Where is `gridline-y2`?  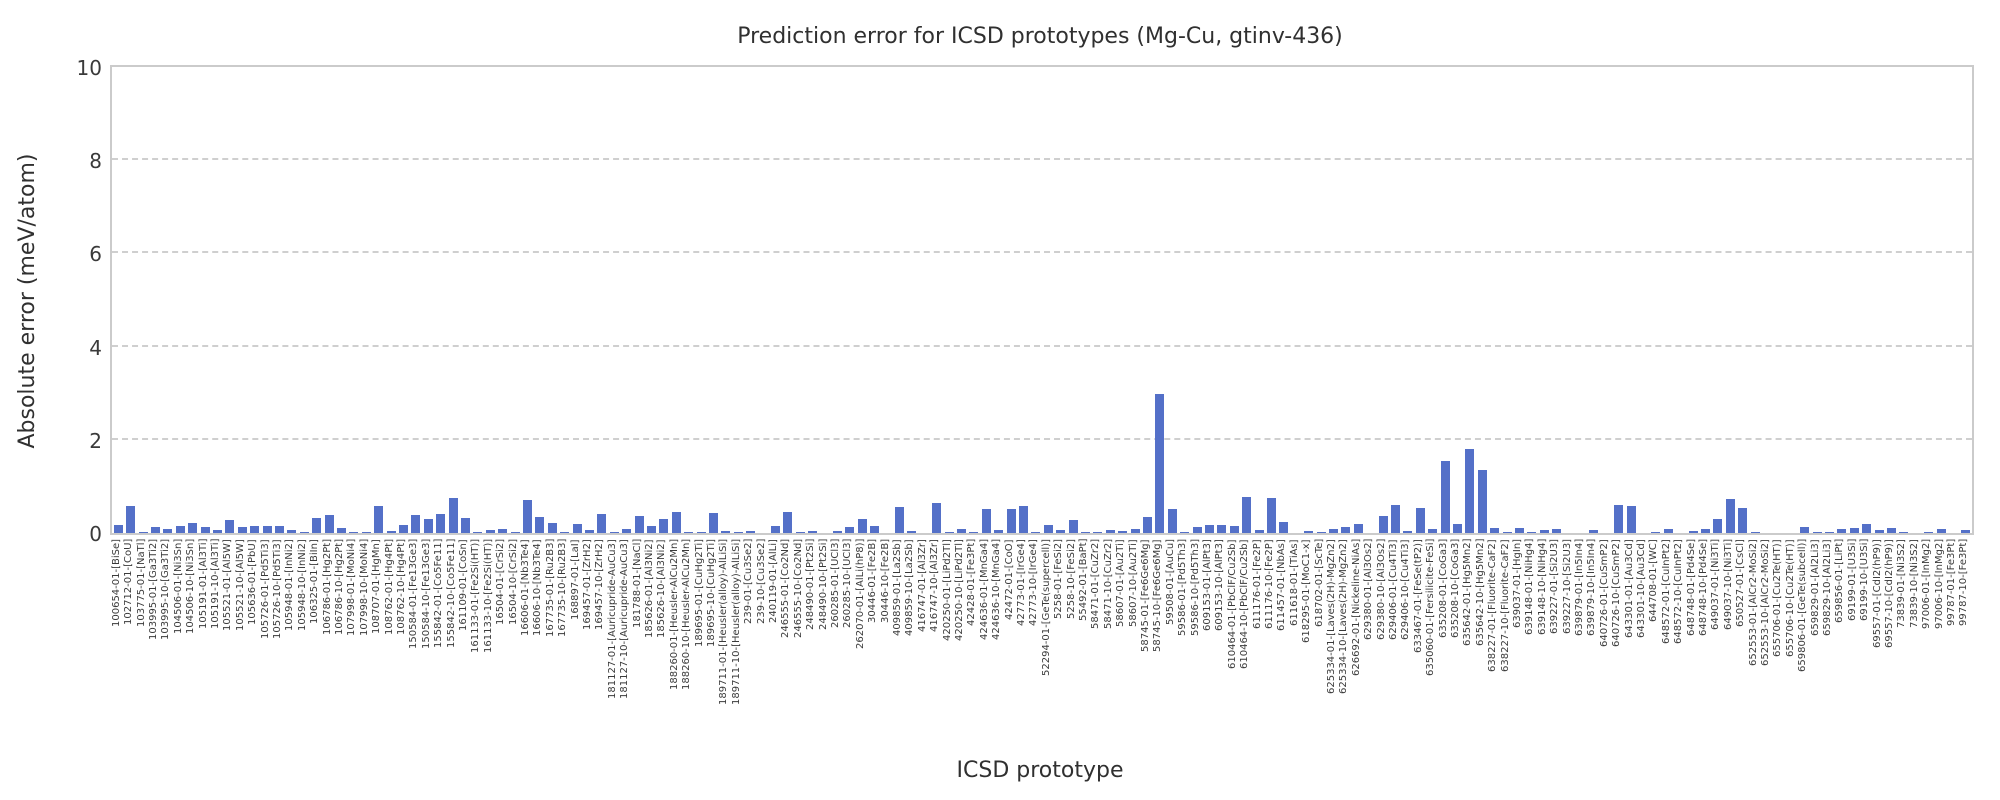 gridline-y2 is located at coordinates (1042, 438).